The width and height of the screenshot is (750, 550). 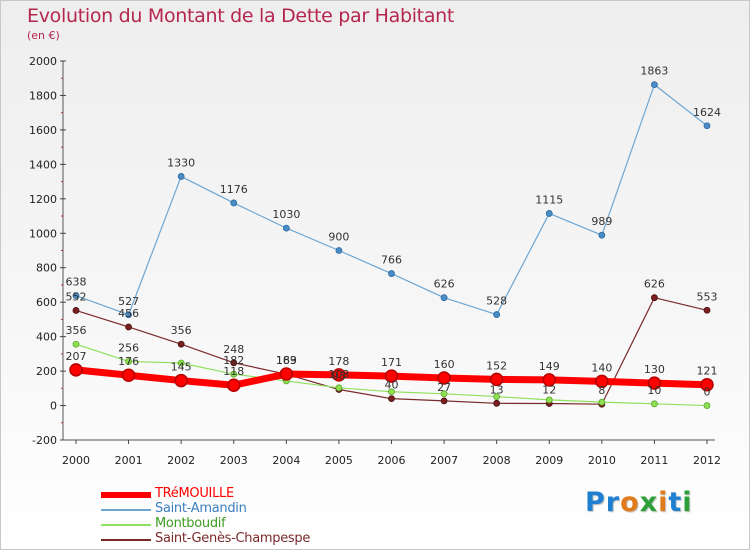 I want to click on data-label-s3-5: 93, so click(x=339, y=376).